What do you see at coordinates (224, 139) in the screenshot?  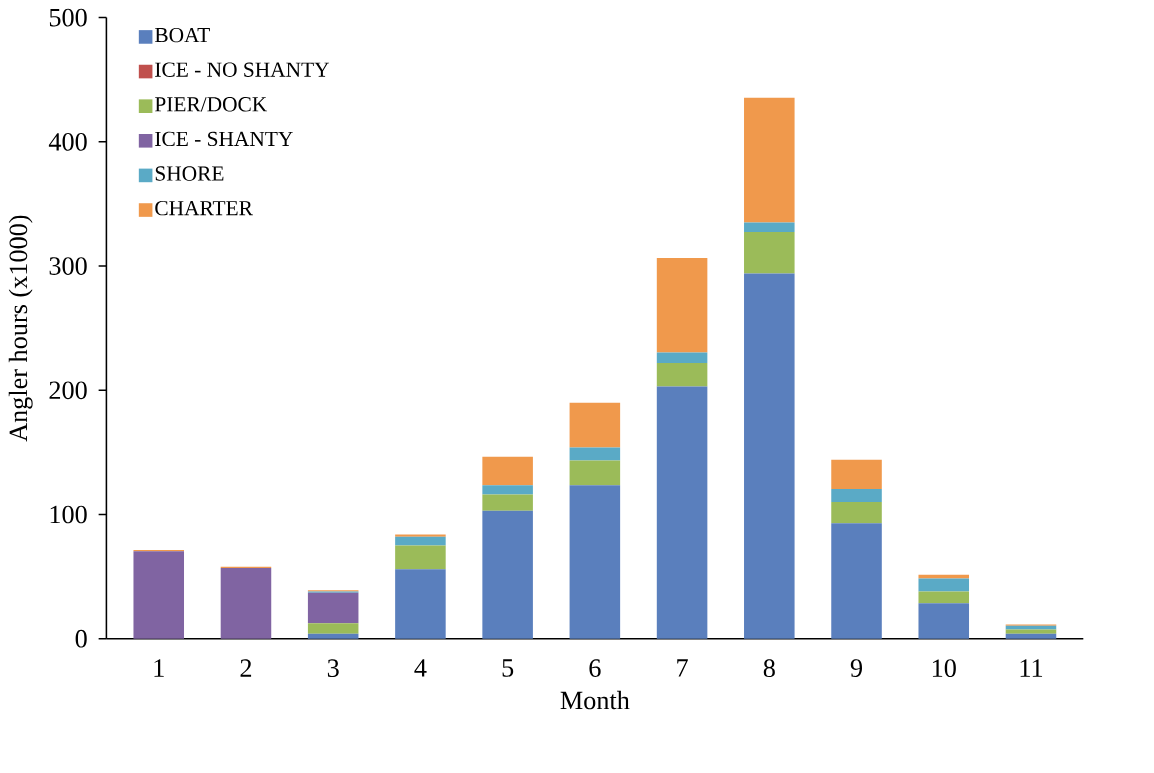 I see `legend-label: ICE - SHANTY` at bounding box center [224, 139].